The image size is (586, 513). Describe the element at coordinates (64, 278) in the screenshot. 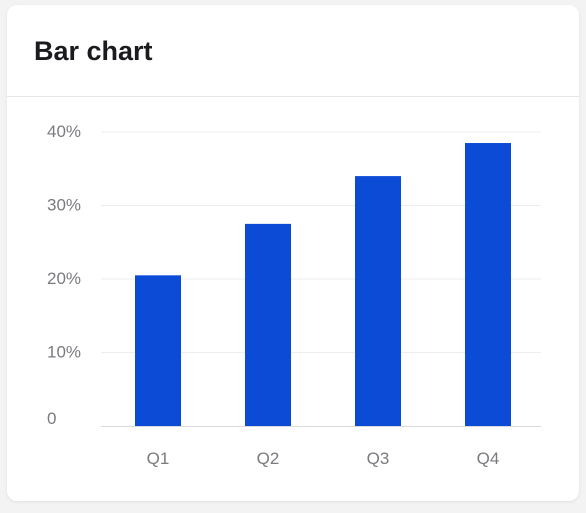

I see `y-tick-label: 20%` at that location.